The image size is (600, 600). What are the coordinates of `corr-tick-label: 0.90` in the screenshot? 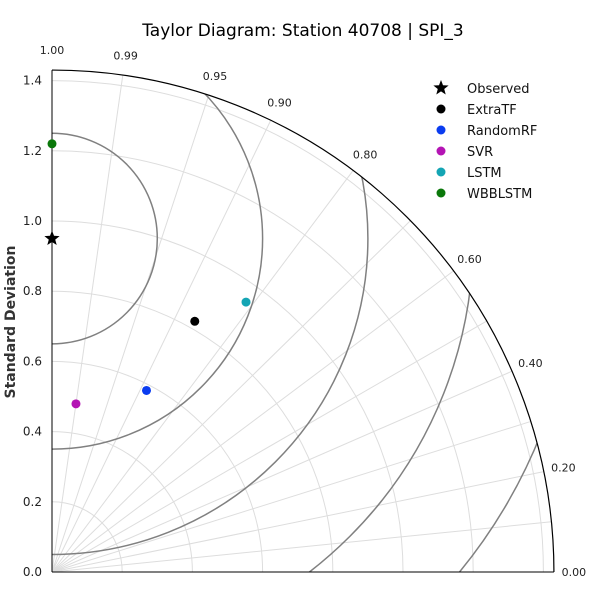 It's located at (279, 102).